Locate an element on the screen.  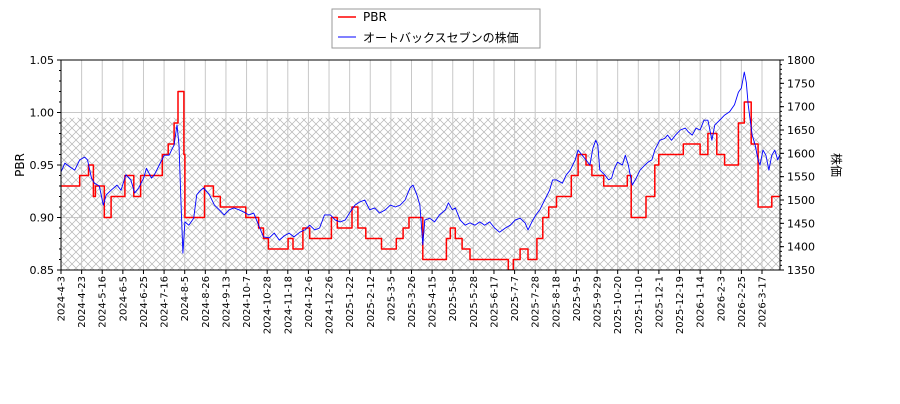
y-tick-label-right: 1450 is located at coordinates (801, 223).